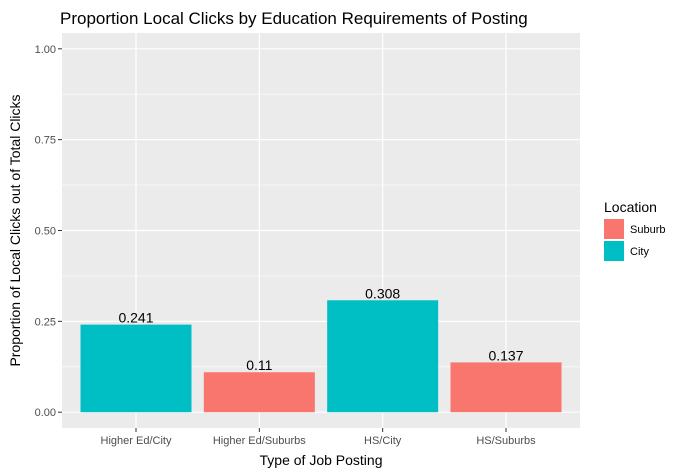  Describe the element at coordinates (320, 329) in the screenshot. I see `bar-value-labels: 0.241 0.11 0.308 0.137` at that location.